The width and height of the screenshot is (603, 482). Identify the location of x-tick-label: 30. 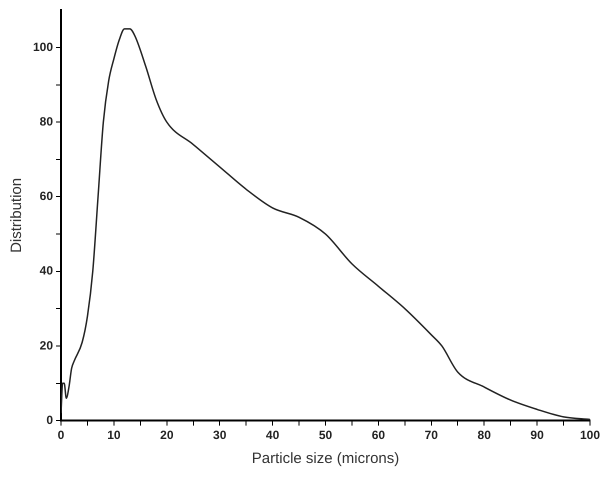
(220, 435).